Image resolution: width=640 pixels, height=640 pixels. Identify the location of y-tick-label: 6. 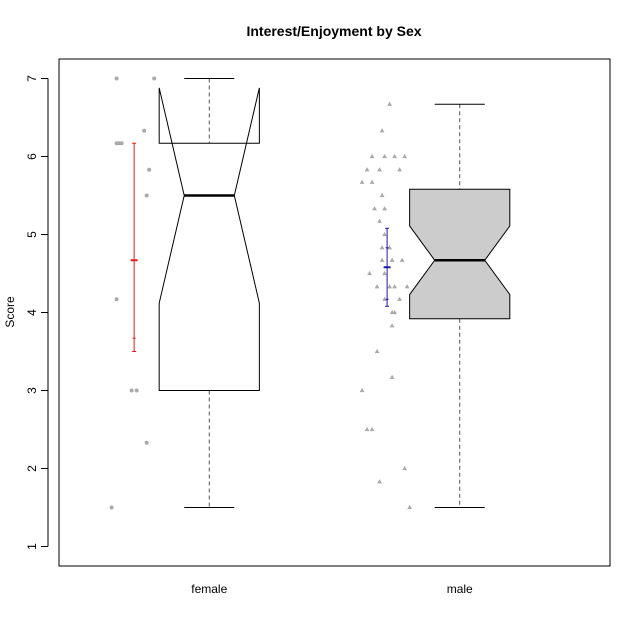
(32, 156).